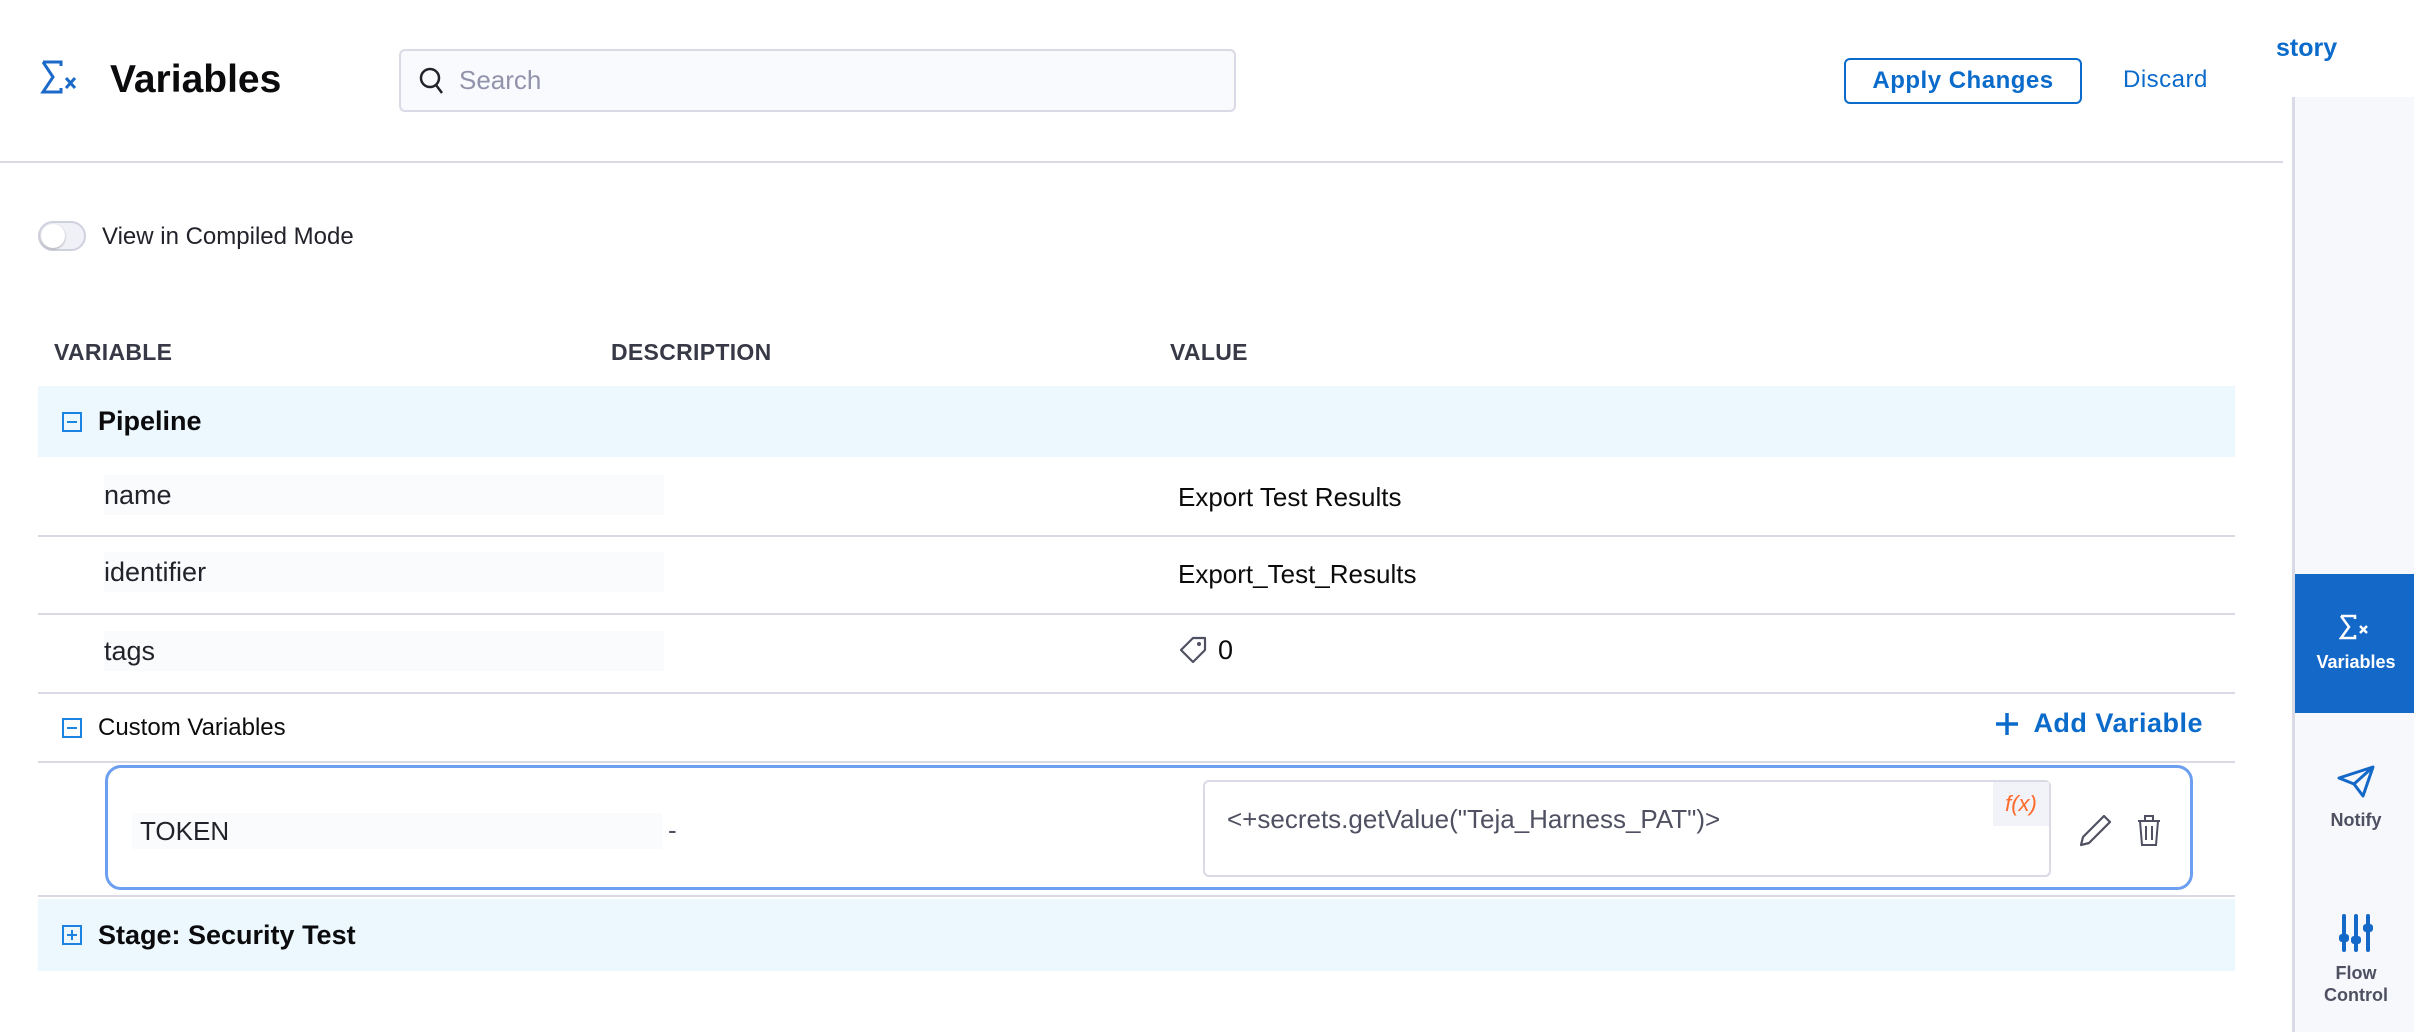  Describe the element at coordinates (1474, 819) in the screenshot. I see `variable-value: <+secrets.getValue("Teja_Harness_PAT")>` at that location.